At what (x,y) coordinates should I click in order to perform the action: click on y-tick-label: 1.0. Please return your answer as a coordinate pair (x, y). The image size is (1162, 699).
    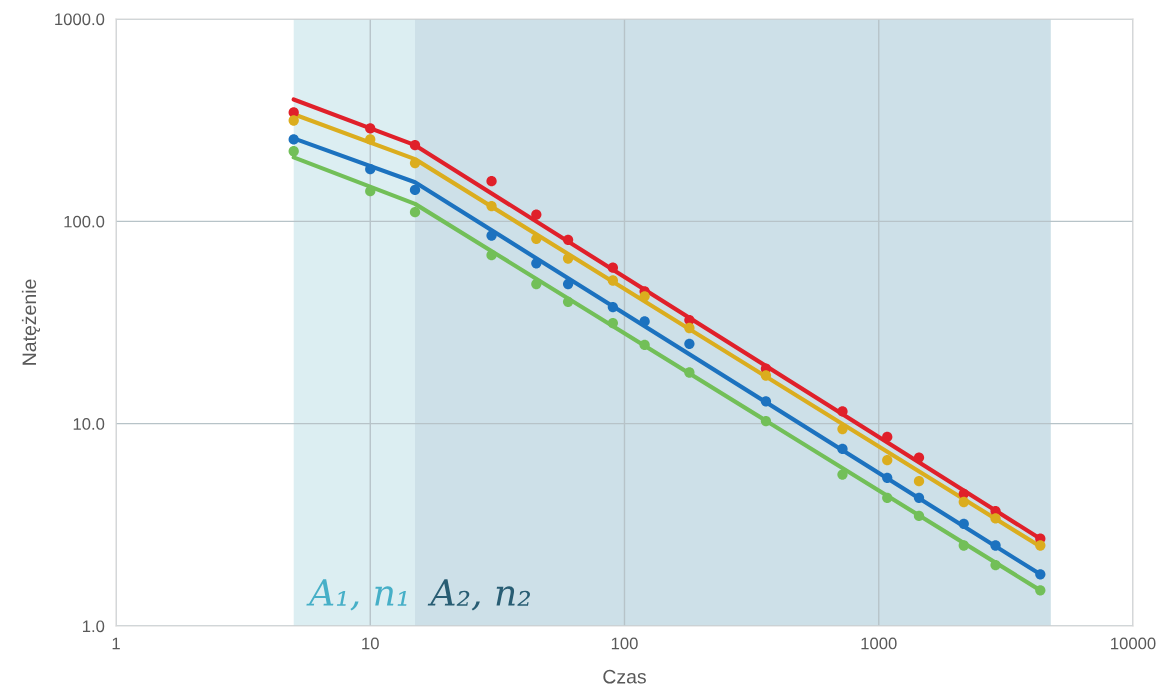
    Looking at the image, I should click on (93, 626).